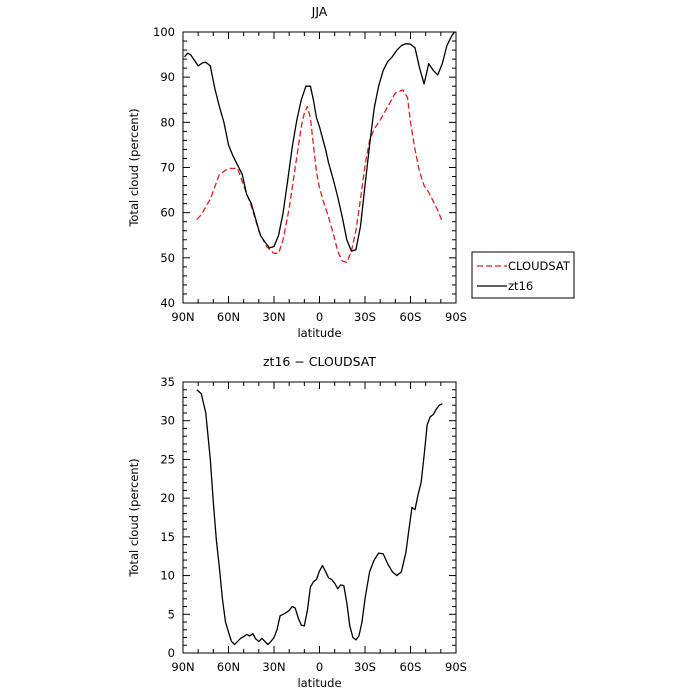 This screenshot has height=700, width=700. Describe the element at coordinates (539, 266) in the screenshot. I see `legend-label-cloudsat: CLOUDSAT` at that location.